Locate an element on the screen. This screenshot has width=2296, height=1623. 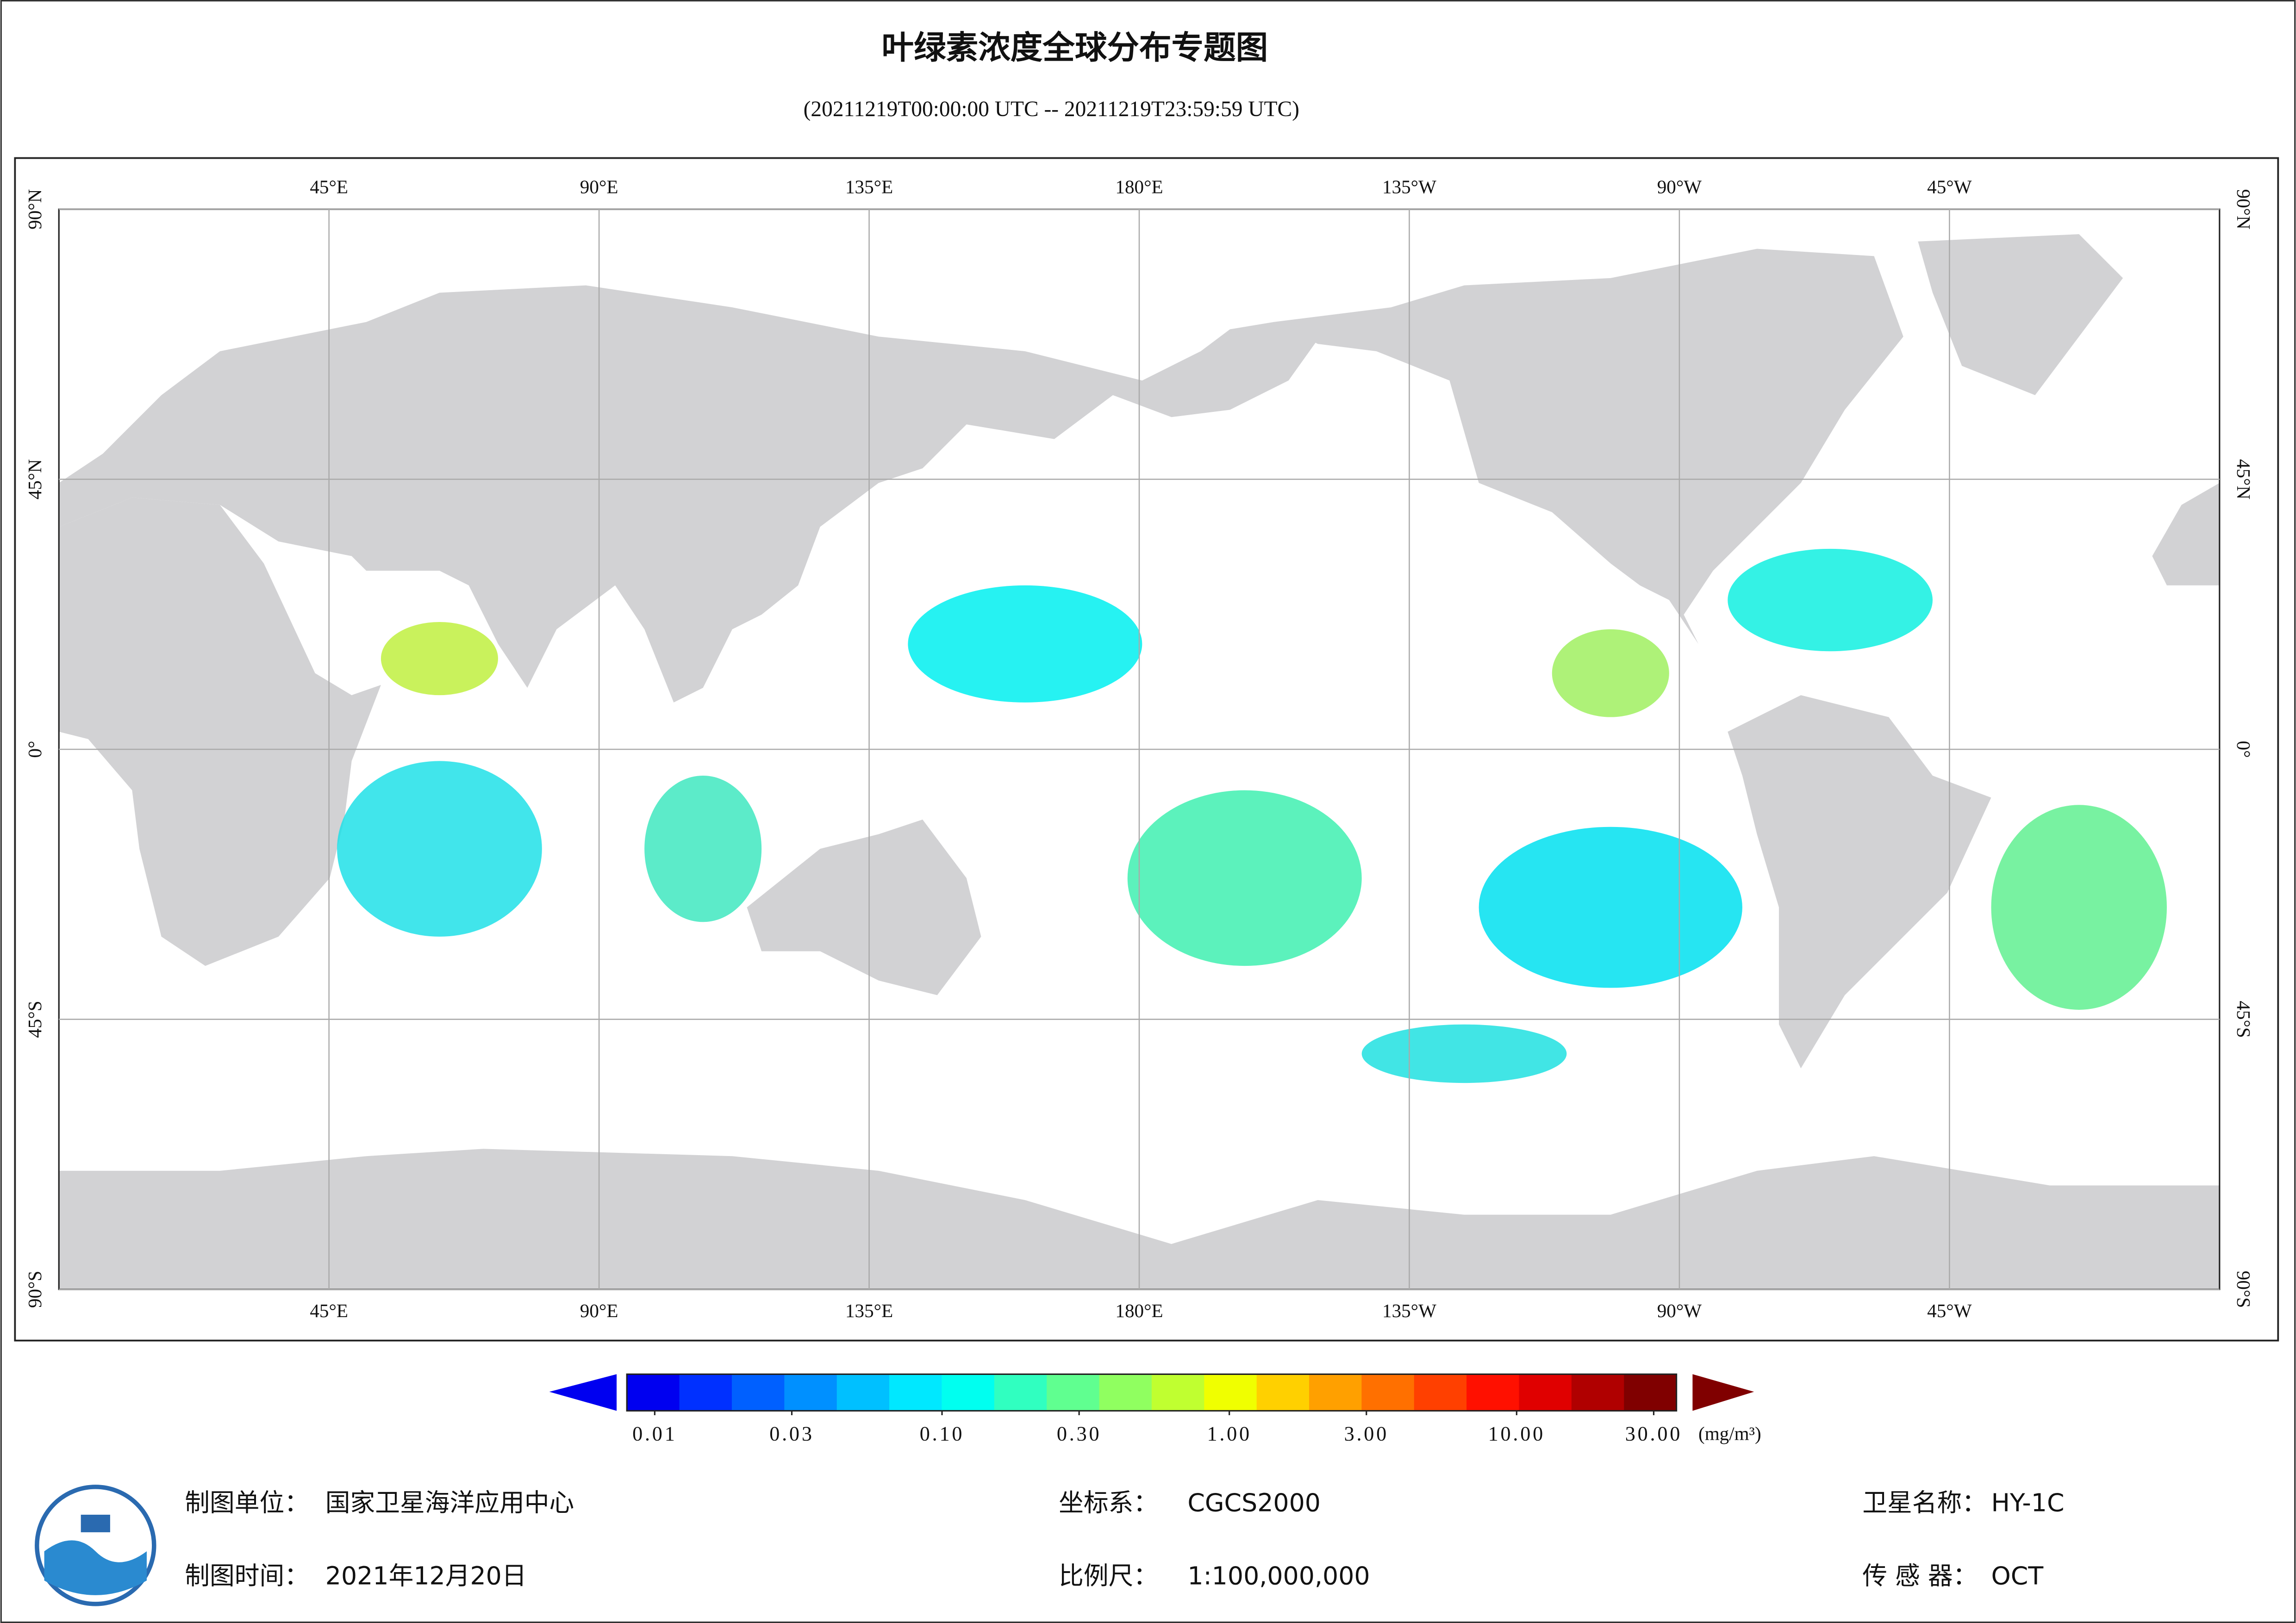
footer-label: 坐标系： is located at coordinates (1108, 1502).